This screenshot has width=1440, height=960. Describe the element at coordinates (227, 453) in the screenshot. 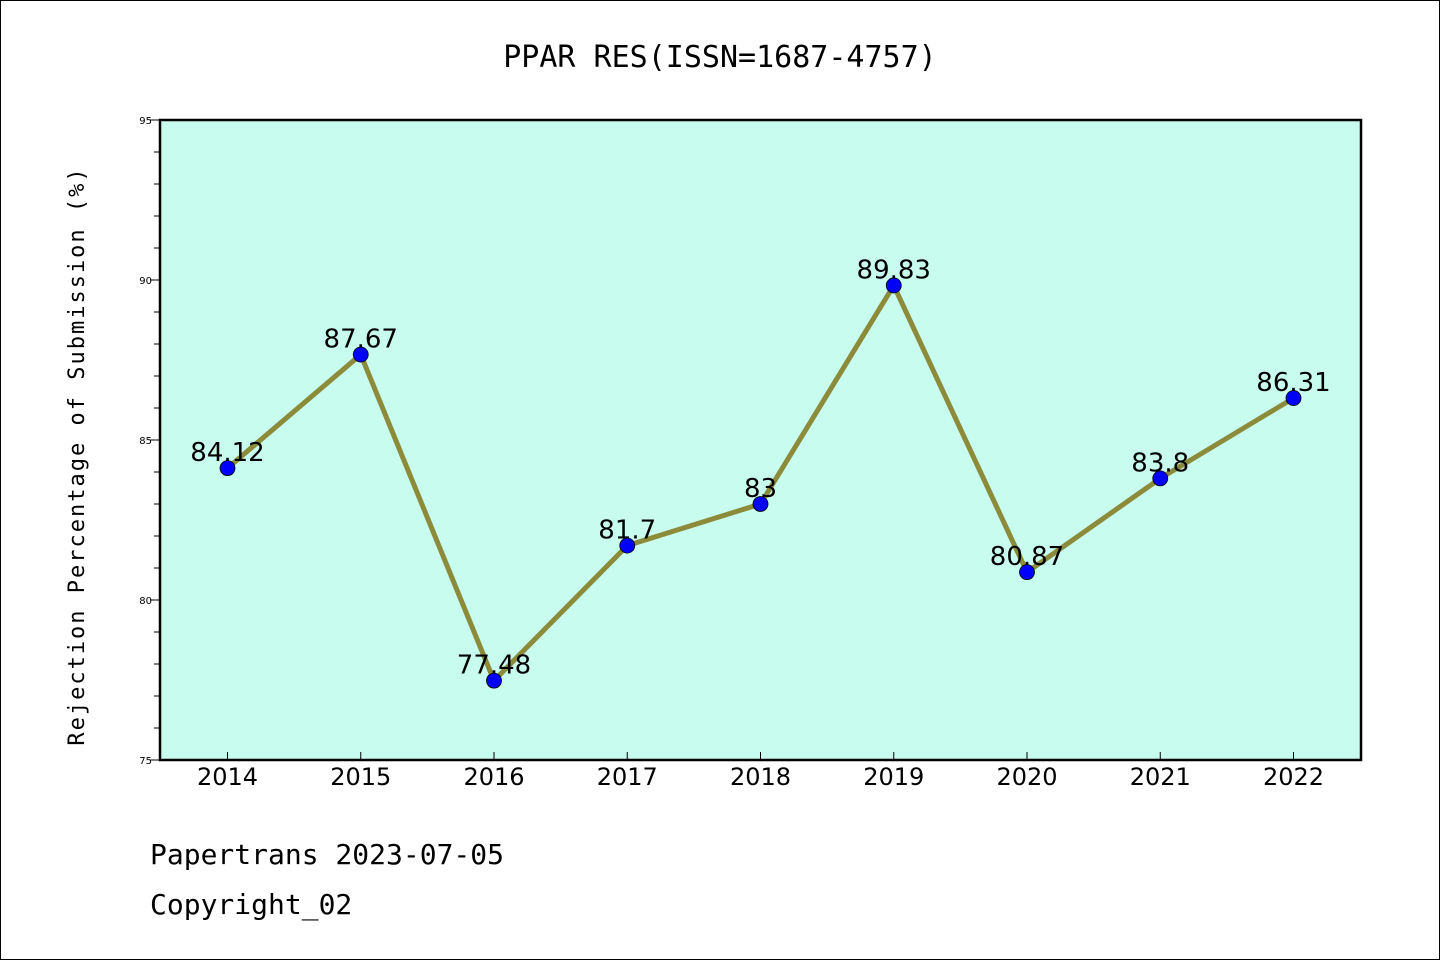

I see `data-label: 84.12` at that location.